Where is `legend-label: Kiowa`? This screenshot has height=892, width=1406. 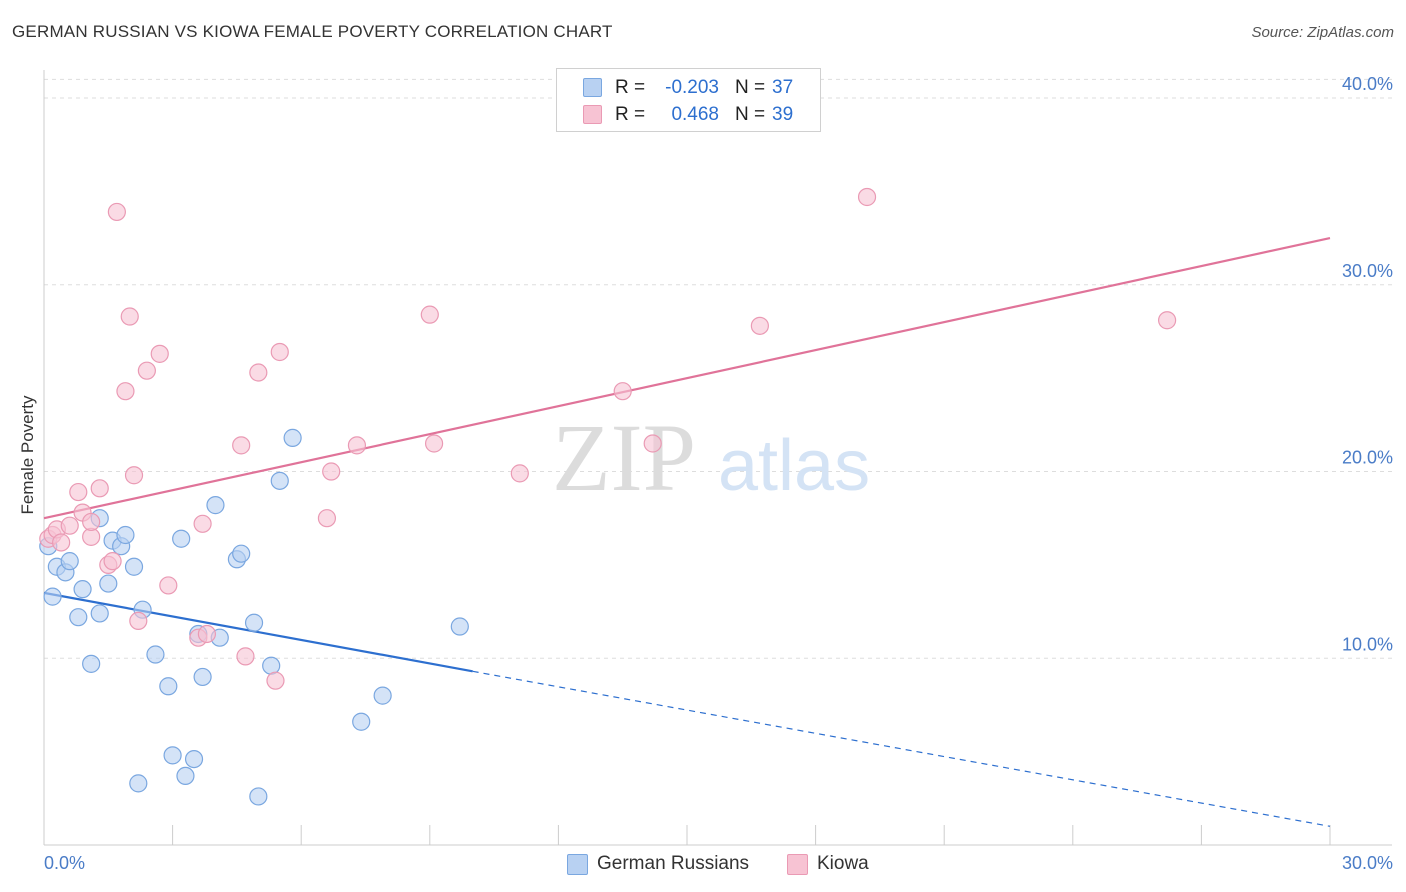 legend-label: Kiowa is located at coordinates (843, 863).